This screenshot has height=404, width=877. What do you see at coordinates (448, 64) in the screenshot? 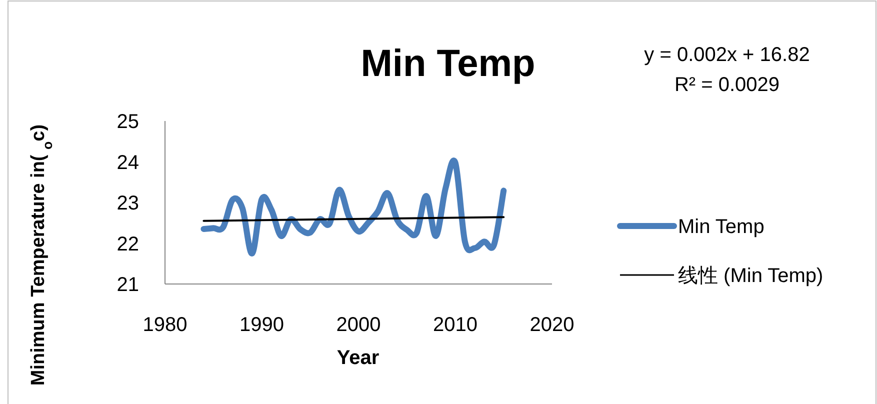
I see `chart-title: Min Temp` at bounding box center [448, 64].